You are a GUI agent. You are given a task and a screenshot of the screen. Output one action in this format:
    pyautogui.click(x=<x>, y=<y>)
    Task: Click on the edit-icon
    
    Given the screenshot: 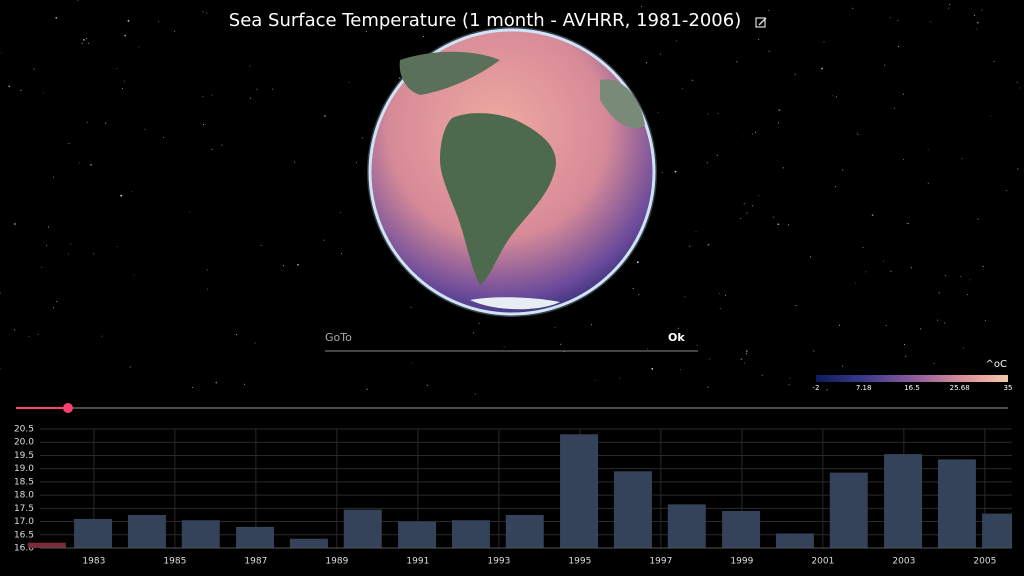 What is the action you would take?
    pyautogui.click(x=761, y=22)
    